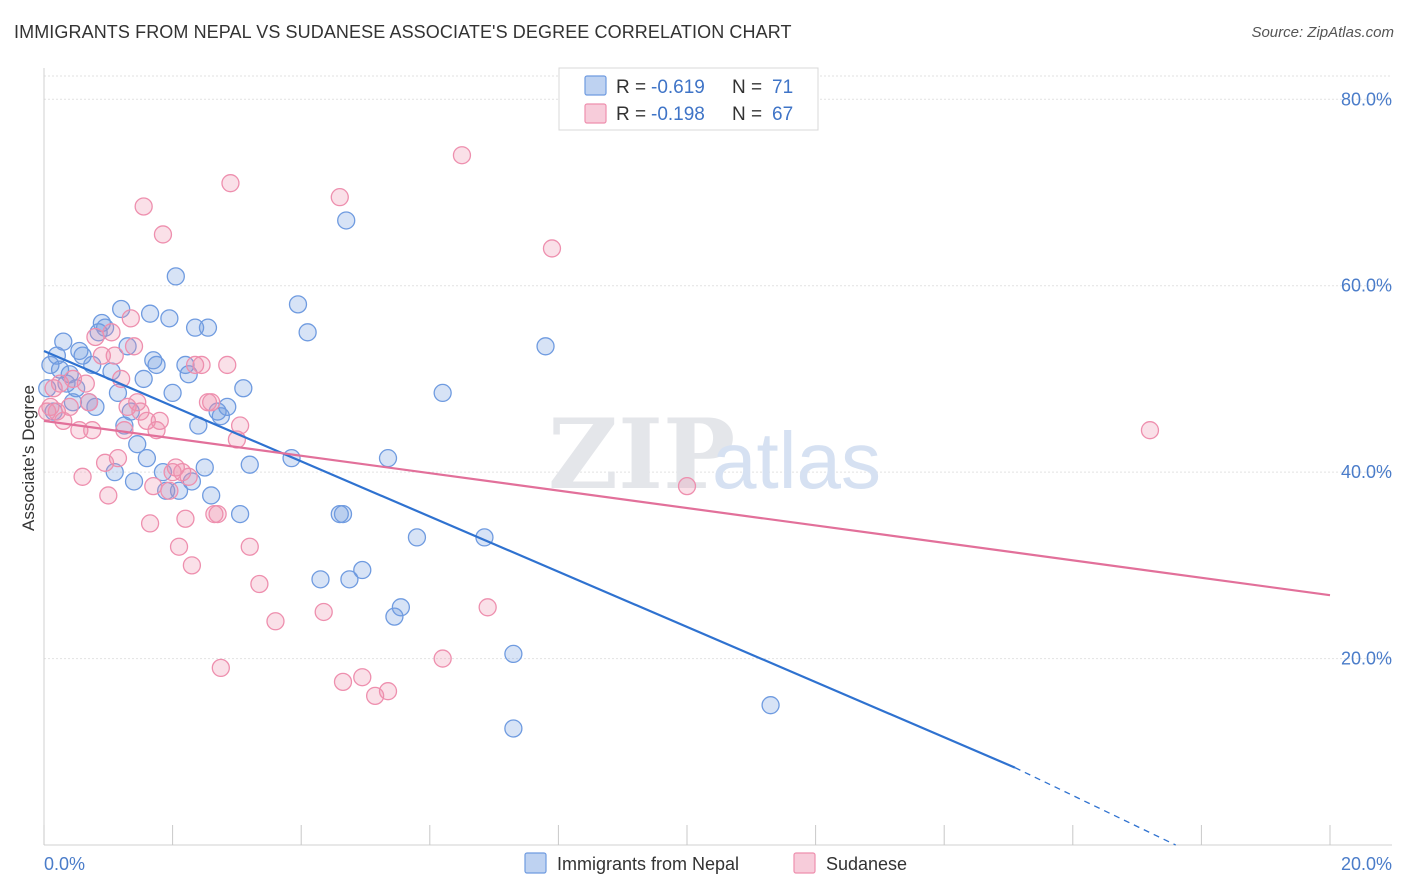 This screenshot has width=1406, height=892. I want to click on bottom-legend-label-nepal: Immigrants from Nepal, so click(648, 864).